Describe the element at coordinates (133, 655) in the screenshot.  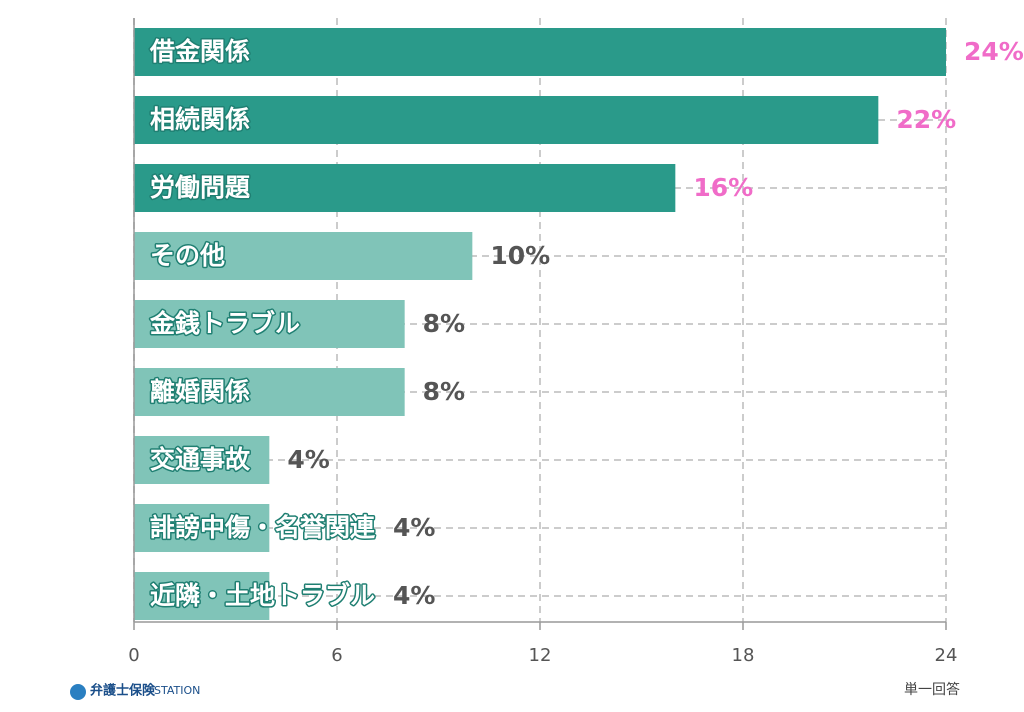
I see `x-tick-label: 0` at that location.